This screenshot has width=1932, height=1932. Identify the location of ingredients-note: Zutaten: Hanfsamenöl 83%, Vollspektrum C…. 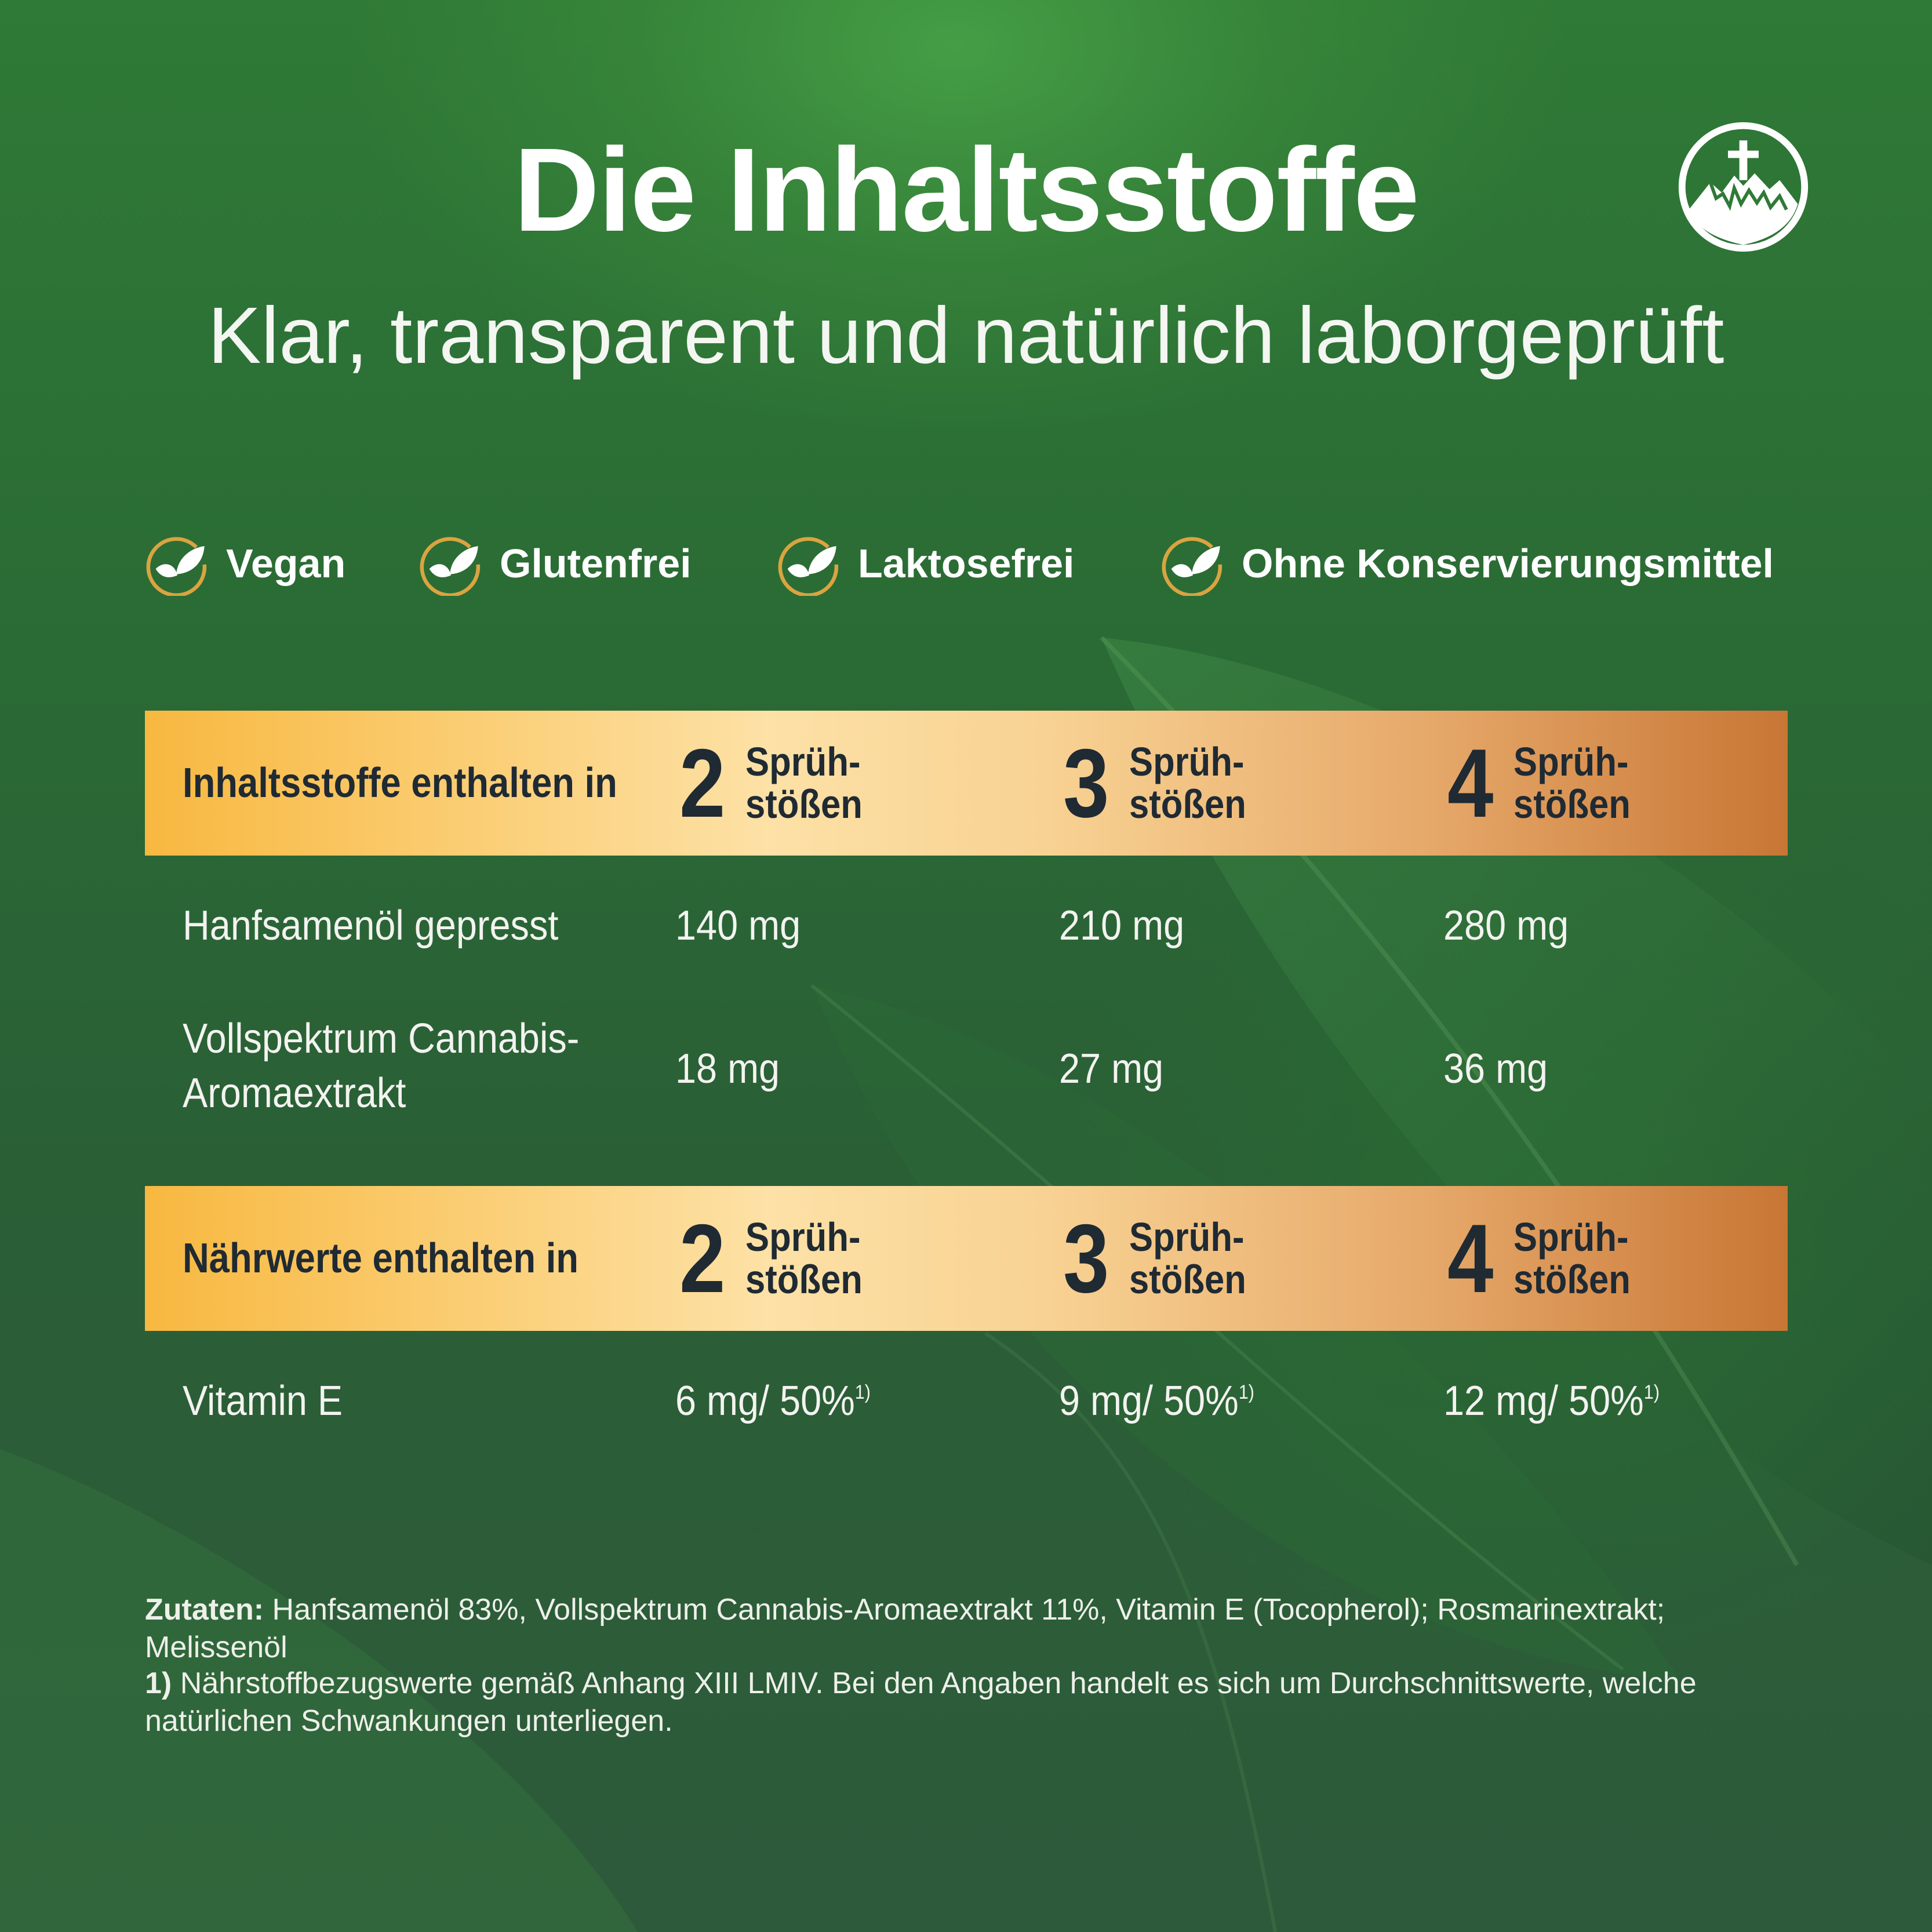
(966, 1629).